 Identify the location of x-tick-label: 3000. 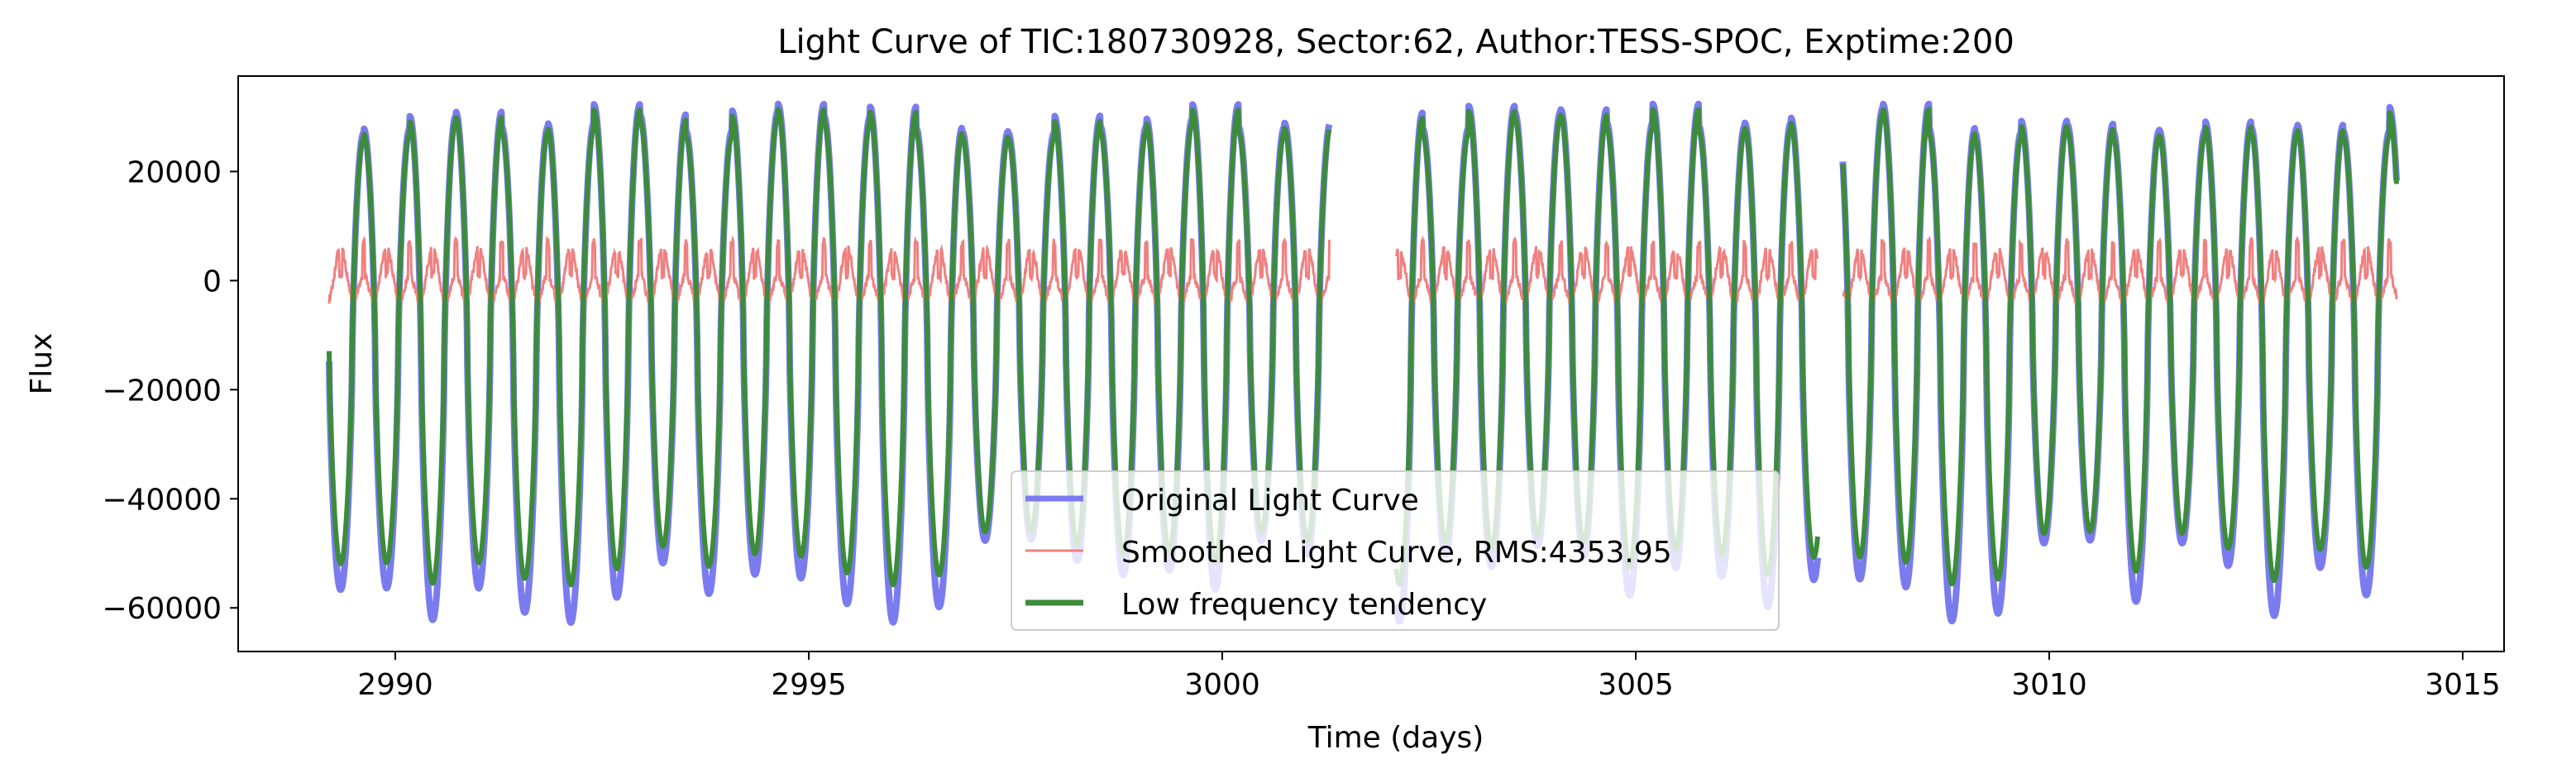
(1222, 685).